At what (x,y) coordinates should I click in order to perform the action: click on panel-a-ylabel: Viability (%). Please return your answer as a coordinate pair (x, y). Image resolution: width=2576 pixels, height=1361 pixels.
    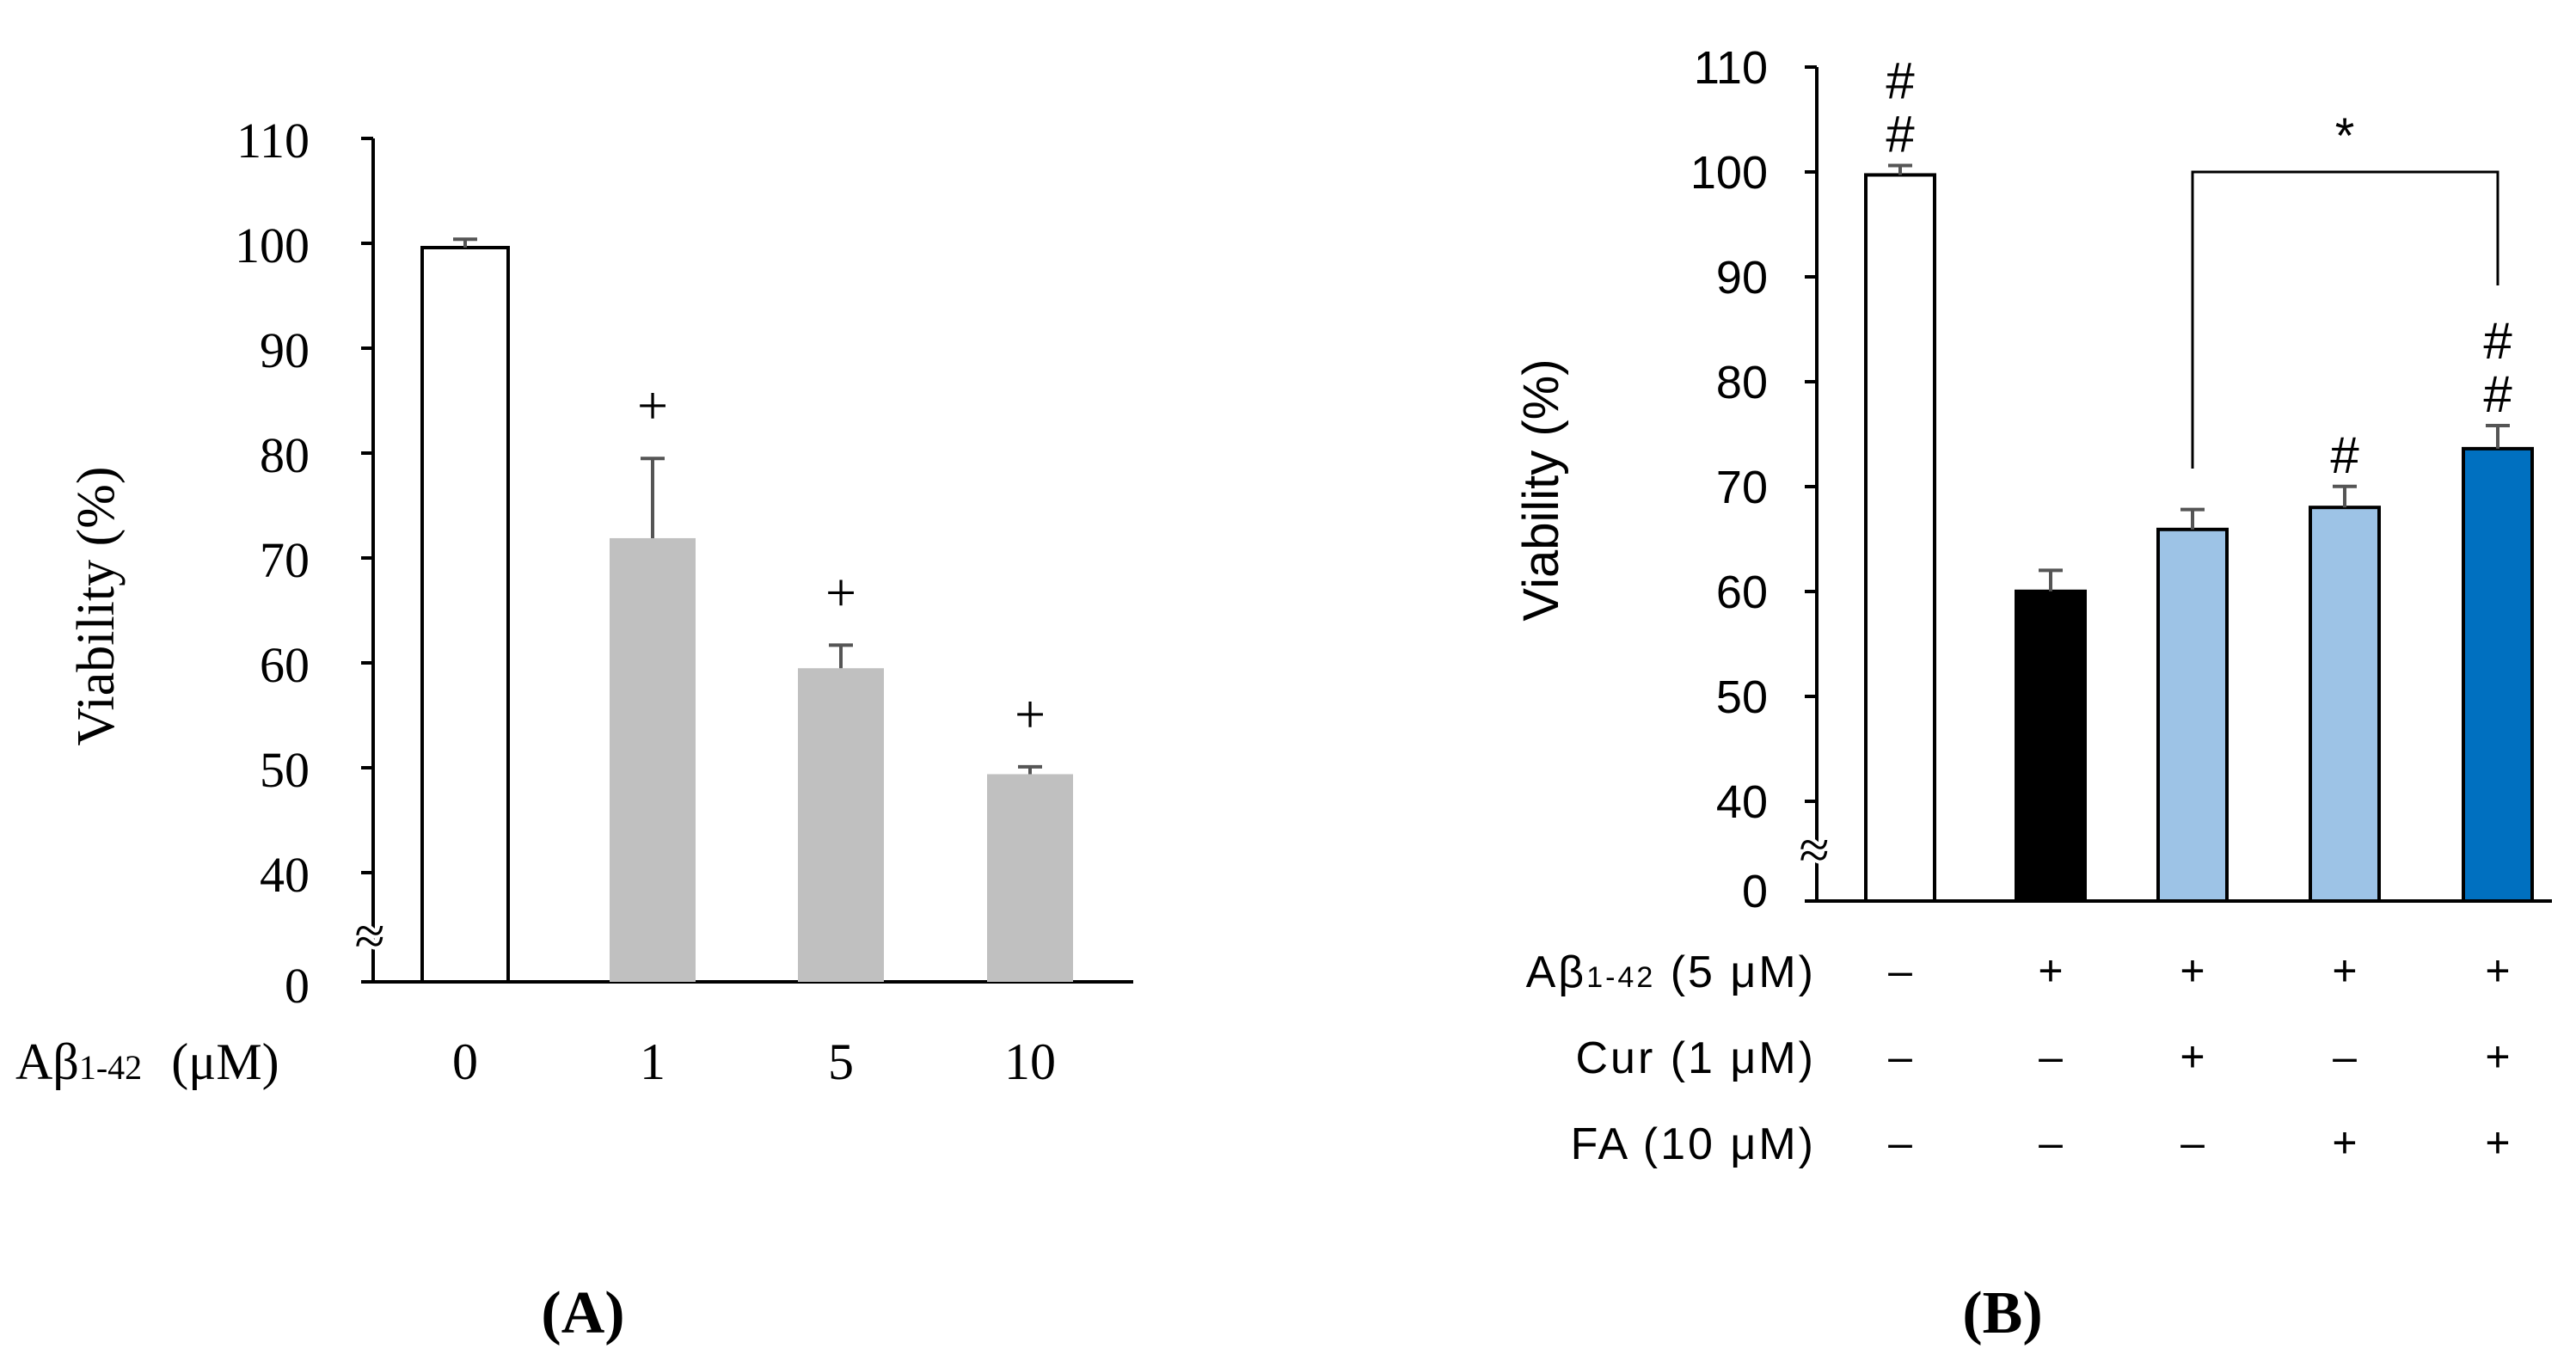
    Looking at the image, I should click on (96, 606).